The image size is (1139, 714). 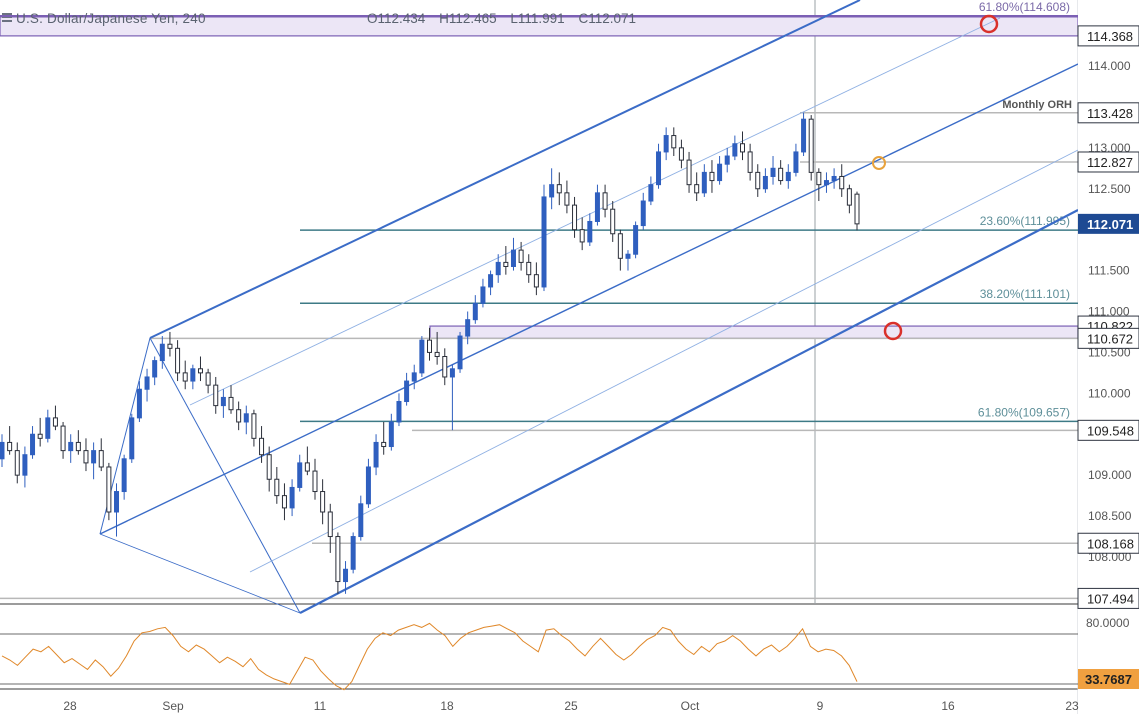 What do you see at coordinates (1109, 393) in the screenshot?
I see `y-tick-label: 110.000` at bounding box center [1109, 393].